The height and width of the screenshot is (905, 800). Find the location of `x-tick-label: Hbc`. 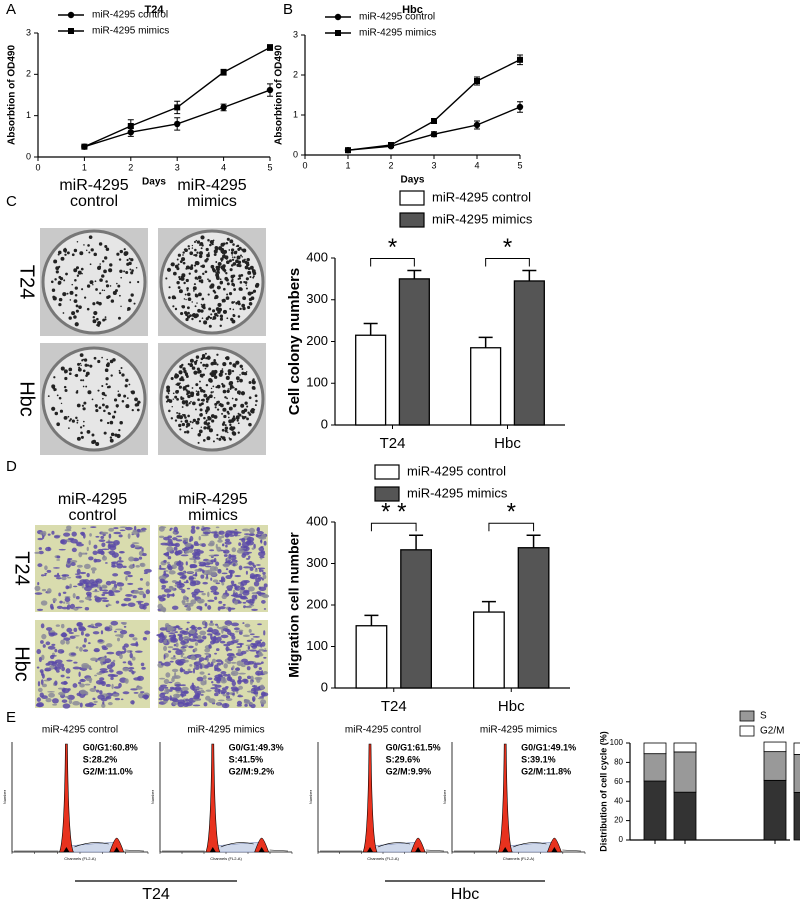

x-tick-label: Hbc is located at coordinates (507, 443).